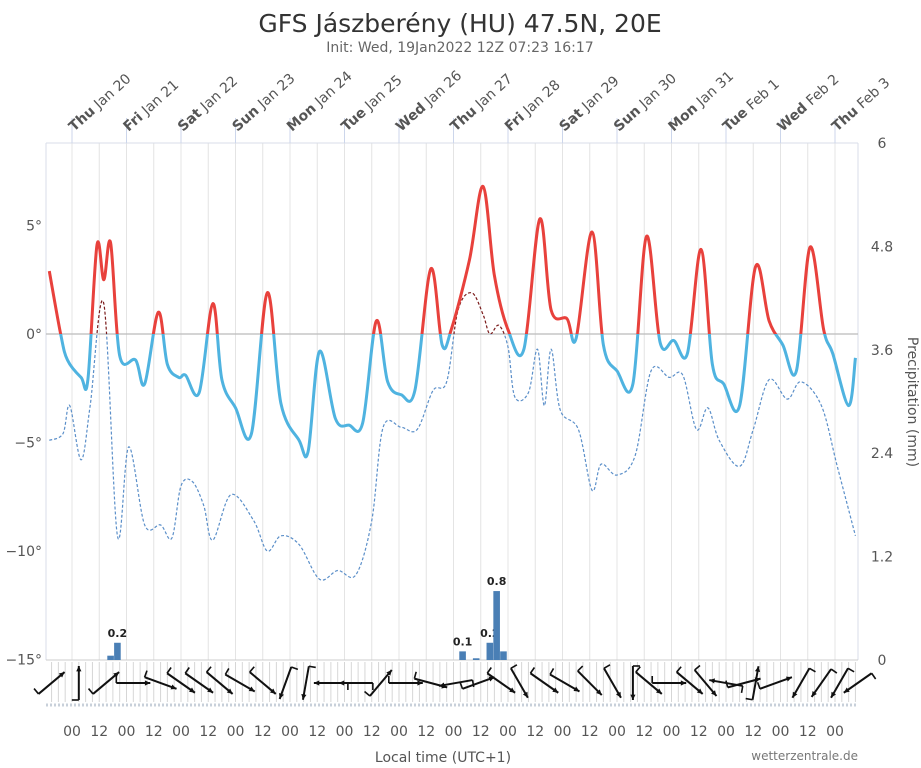 The width and height of the screenshot is (921, 768). What do you see at coordinates (34, 227) in the screenshot?
I see `y-left-tick-label: 5°` at bounding box center [34, 227].